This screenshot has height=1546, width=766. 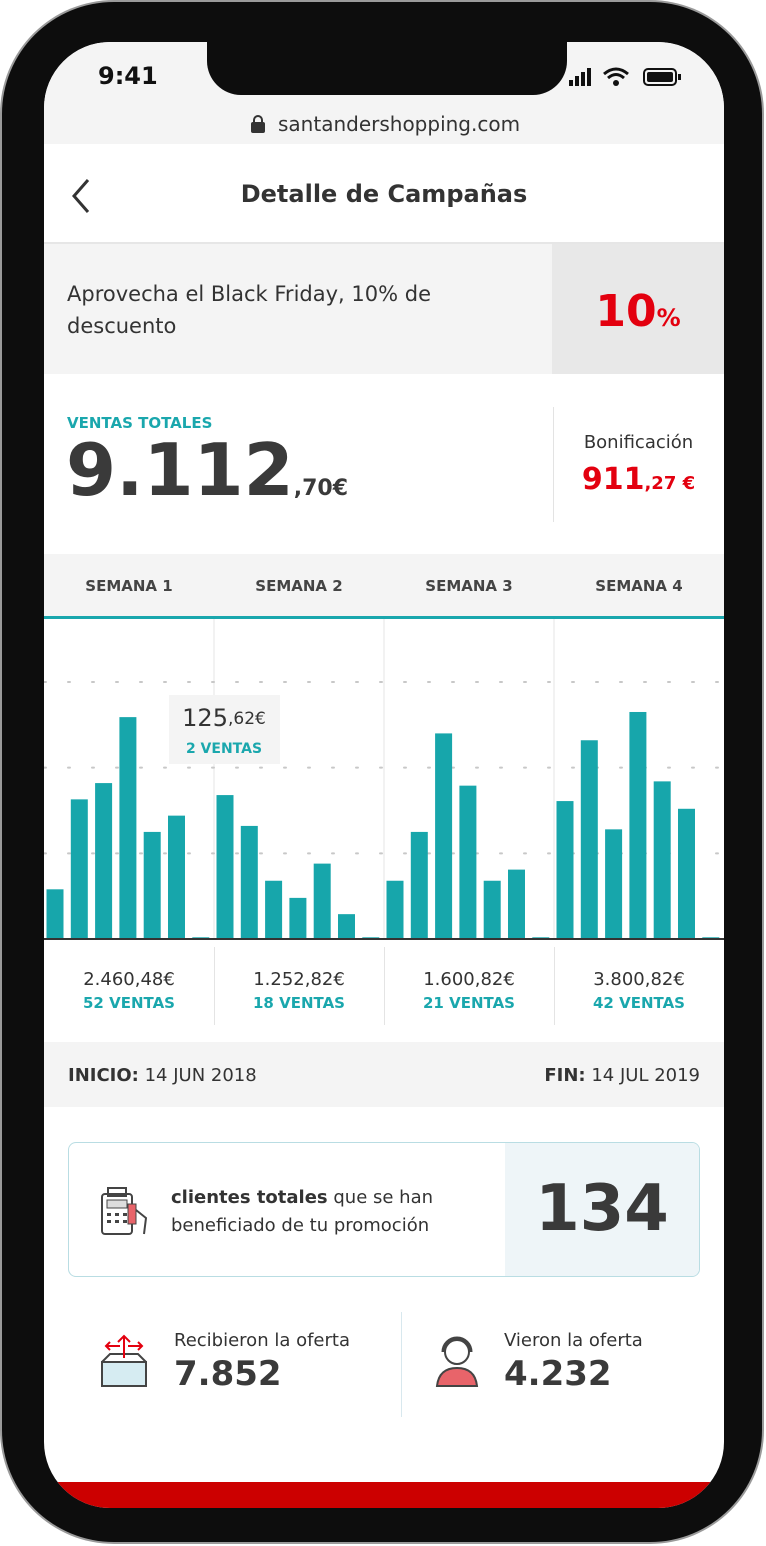 I want to click on bottom-bar, so click(x=384, y=1495).